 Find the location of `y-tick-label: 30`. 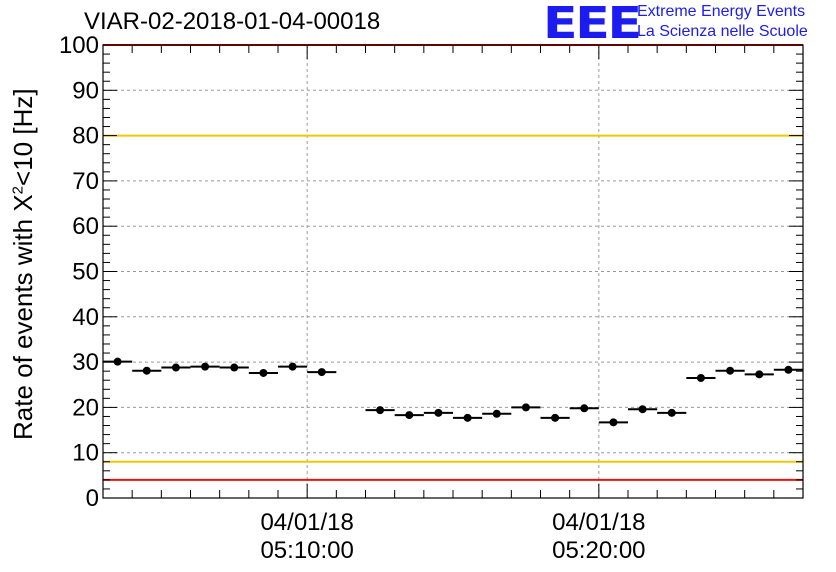

y-tick-label: 30 is located at coordinates (85, 362).